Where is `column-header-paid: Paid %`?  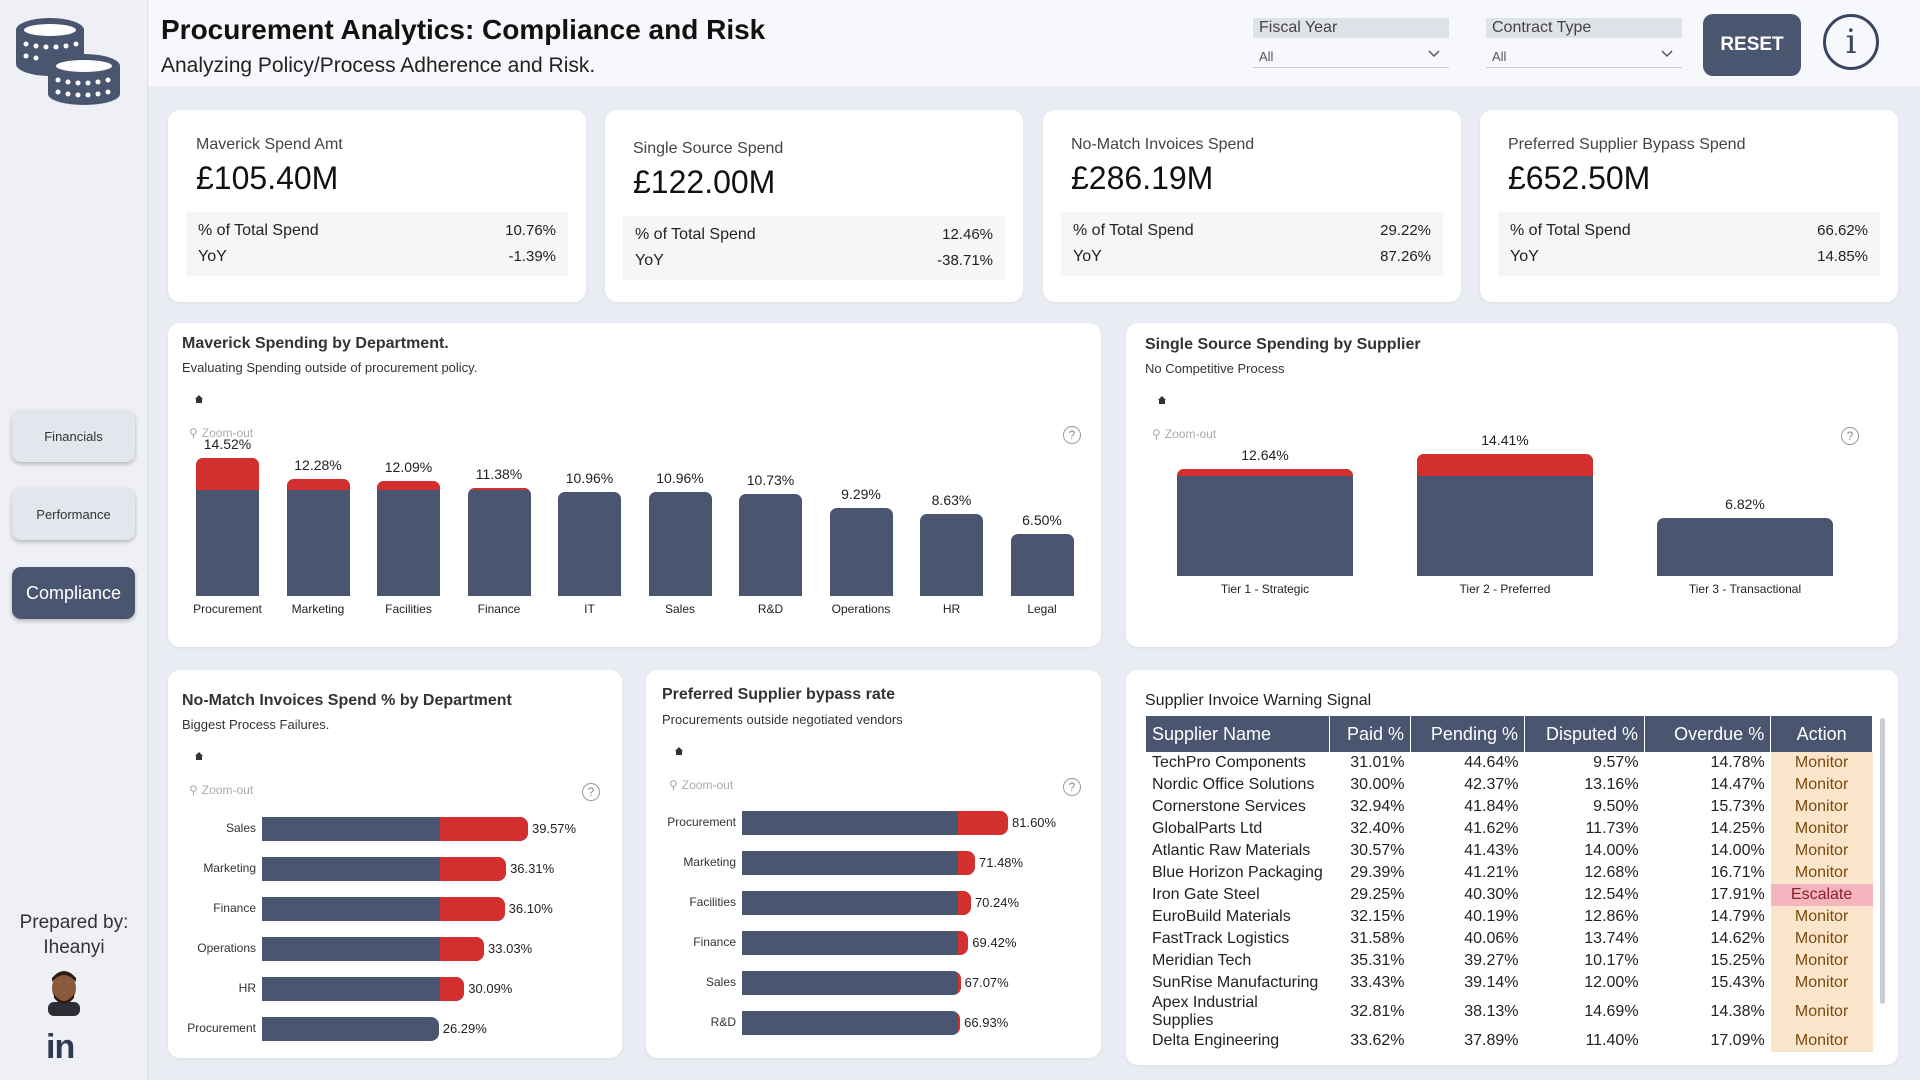 column-header-paid: Paid % is located at coordinates (1370, 734).